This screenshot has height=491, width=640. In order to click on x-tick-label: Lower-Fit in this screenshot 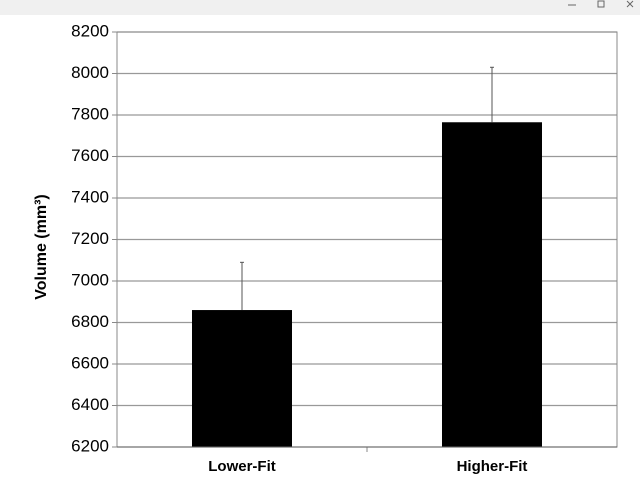, I will do `click(242, 466)`.